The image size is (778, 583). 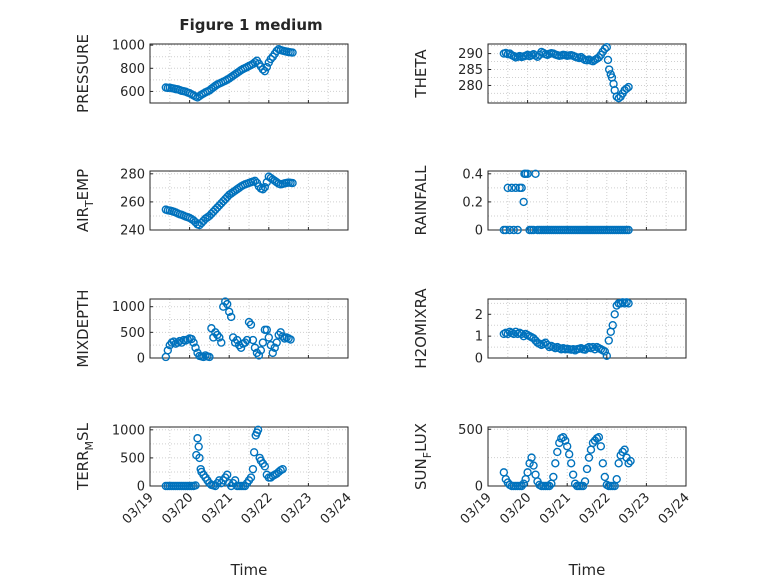 What do you see at coordinates (250, 25) in the screenshot?
I see `figure-title: Figure 1 medium` at bounding box center [250, 25].